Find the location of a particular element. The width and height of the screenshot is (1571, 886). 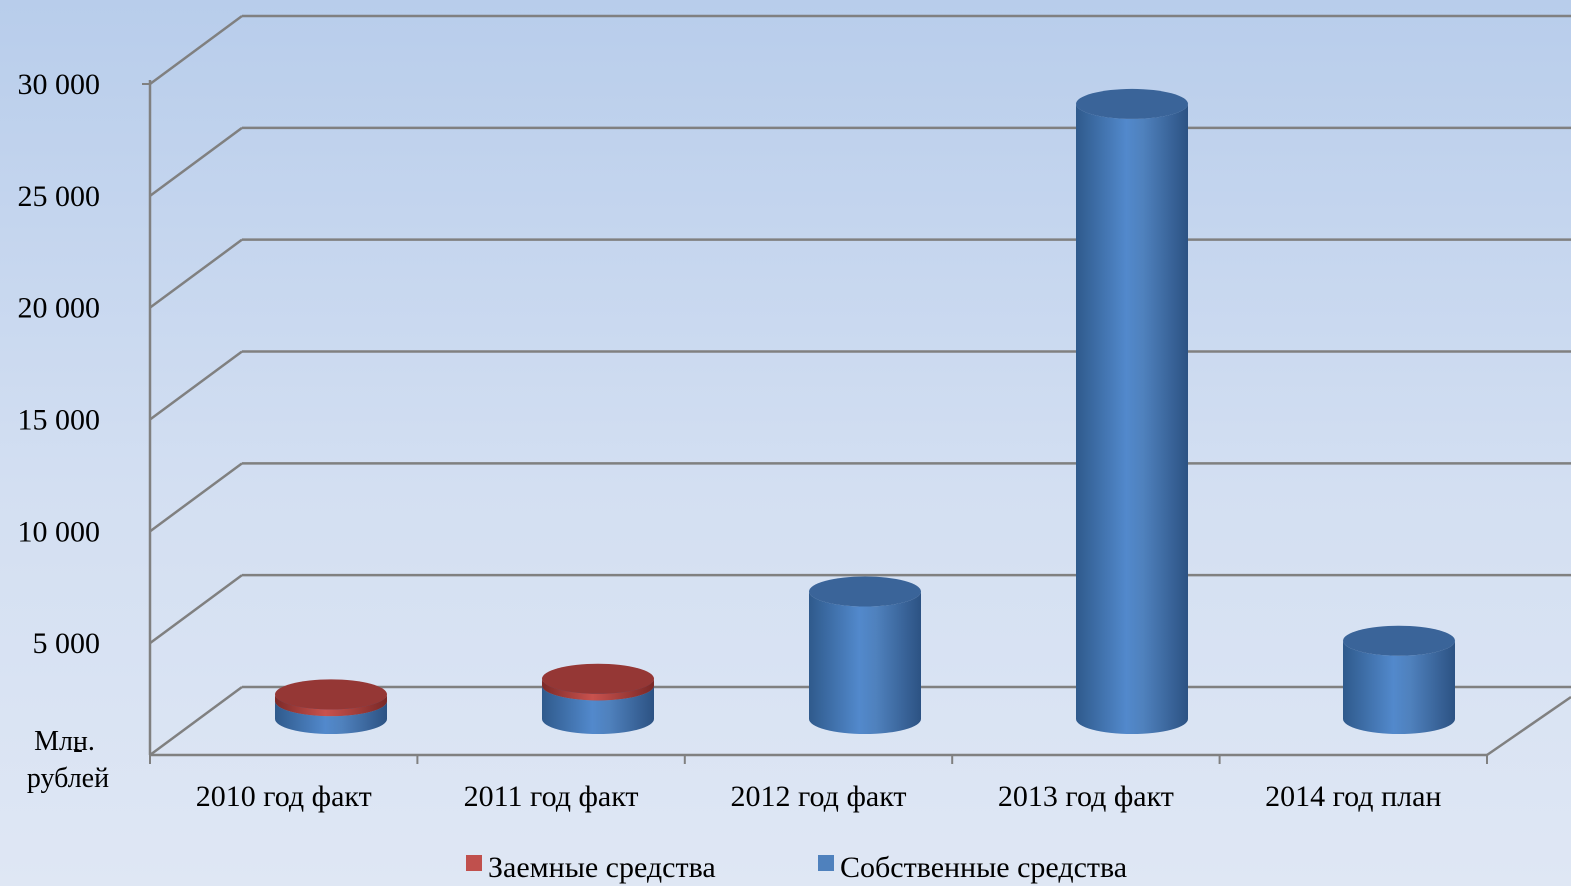

bar-own-3-top is located at coordinates (865, 591).